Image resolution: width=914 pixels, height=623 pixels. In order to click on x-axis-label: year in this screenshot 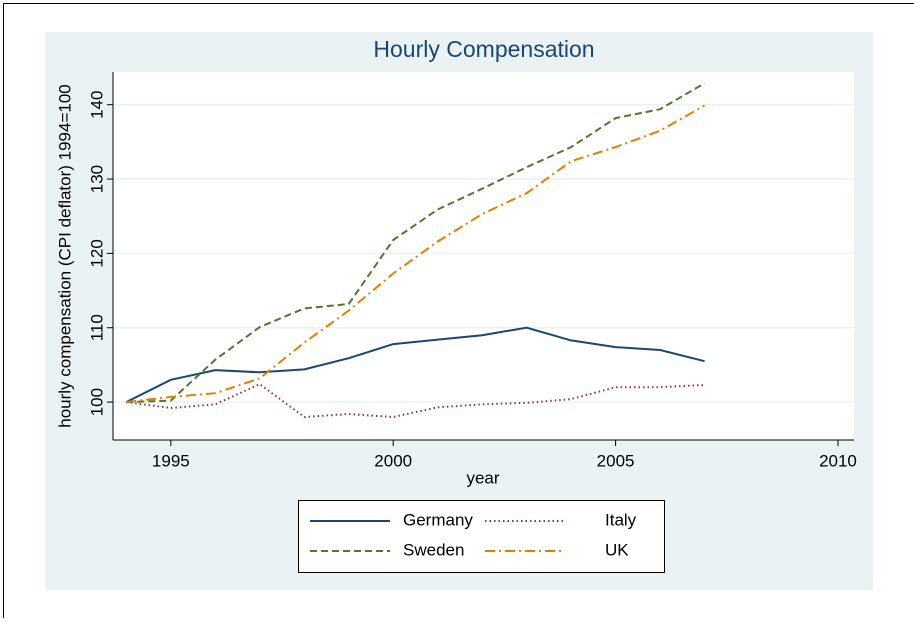, I will do `click(482, 477)`.